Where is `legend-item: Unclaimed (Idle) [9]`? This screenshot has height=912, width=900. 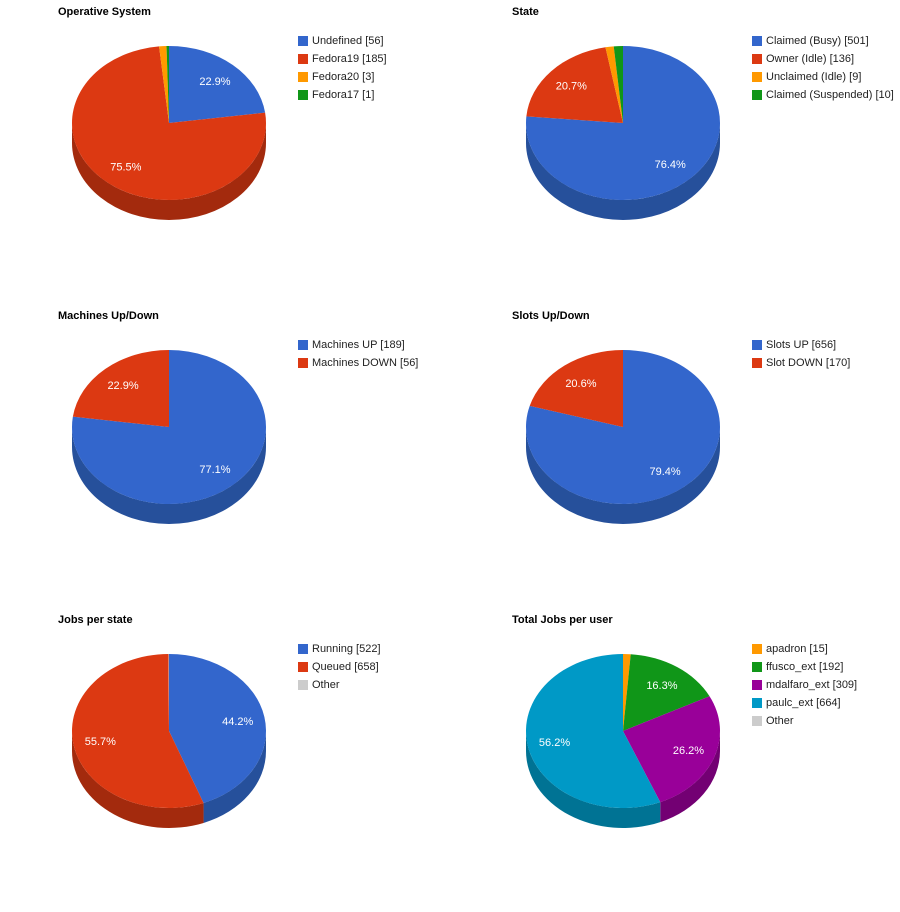
legend-item: Unclaimed (Idle) [9] is located at coordinates (826, 77).